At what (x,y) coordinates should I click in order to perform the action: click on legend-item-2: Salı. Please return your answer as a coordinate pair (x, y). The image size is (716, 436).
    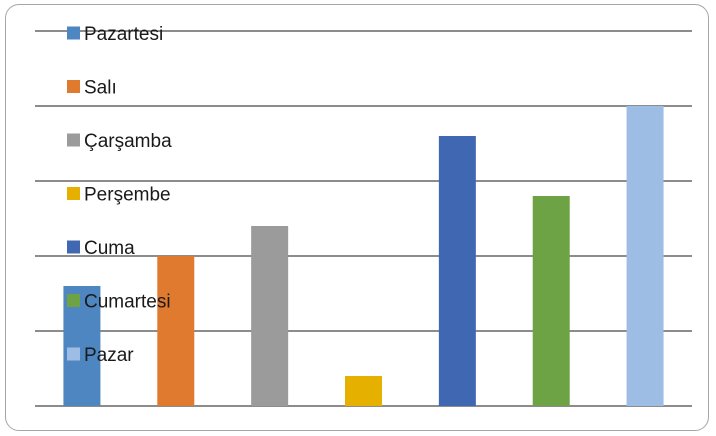
    Looking at the image, I should click on (92, 88).